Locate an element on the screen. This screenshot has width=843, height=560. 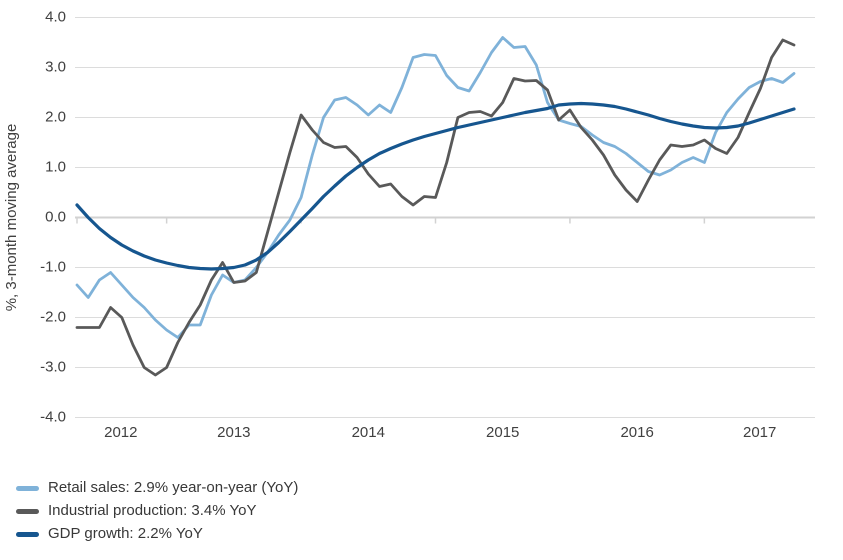
legend-item-industrial-production: Industrial production: 3.4% YoY is located at coordinates (157, 511).